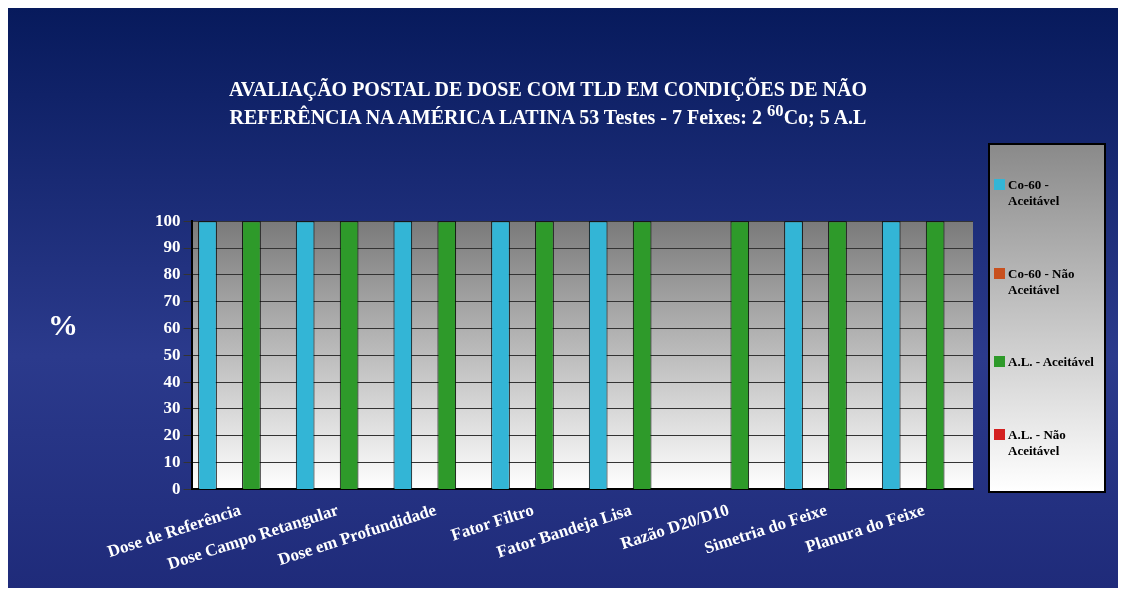  What do you see at coordinates (172, 435) in the screenshot?
I see `y-tick-label: 20` at bounding box center [172, 435].